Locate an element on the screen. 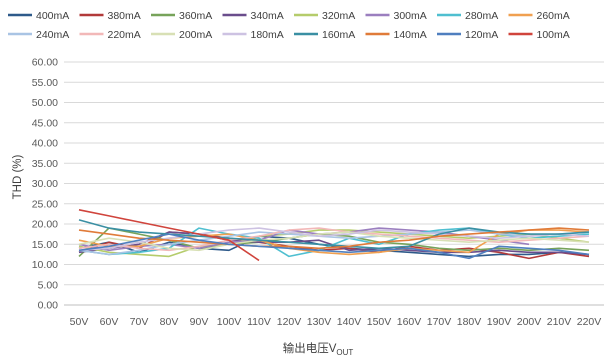  legend-item-240mA: 240mA is located at coordinates (38, 35).